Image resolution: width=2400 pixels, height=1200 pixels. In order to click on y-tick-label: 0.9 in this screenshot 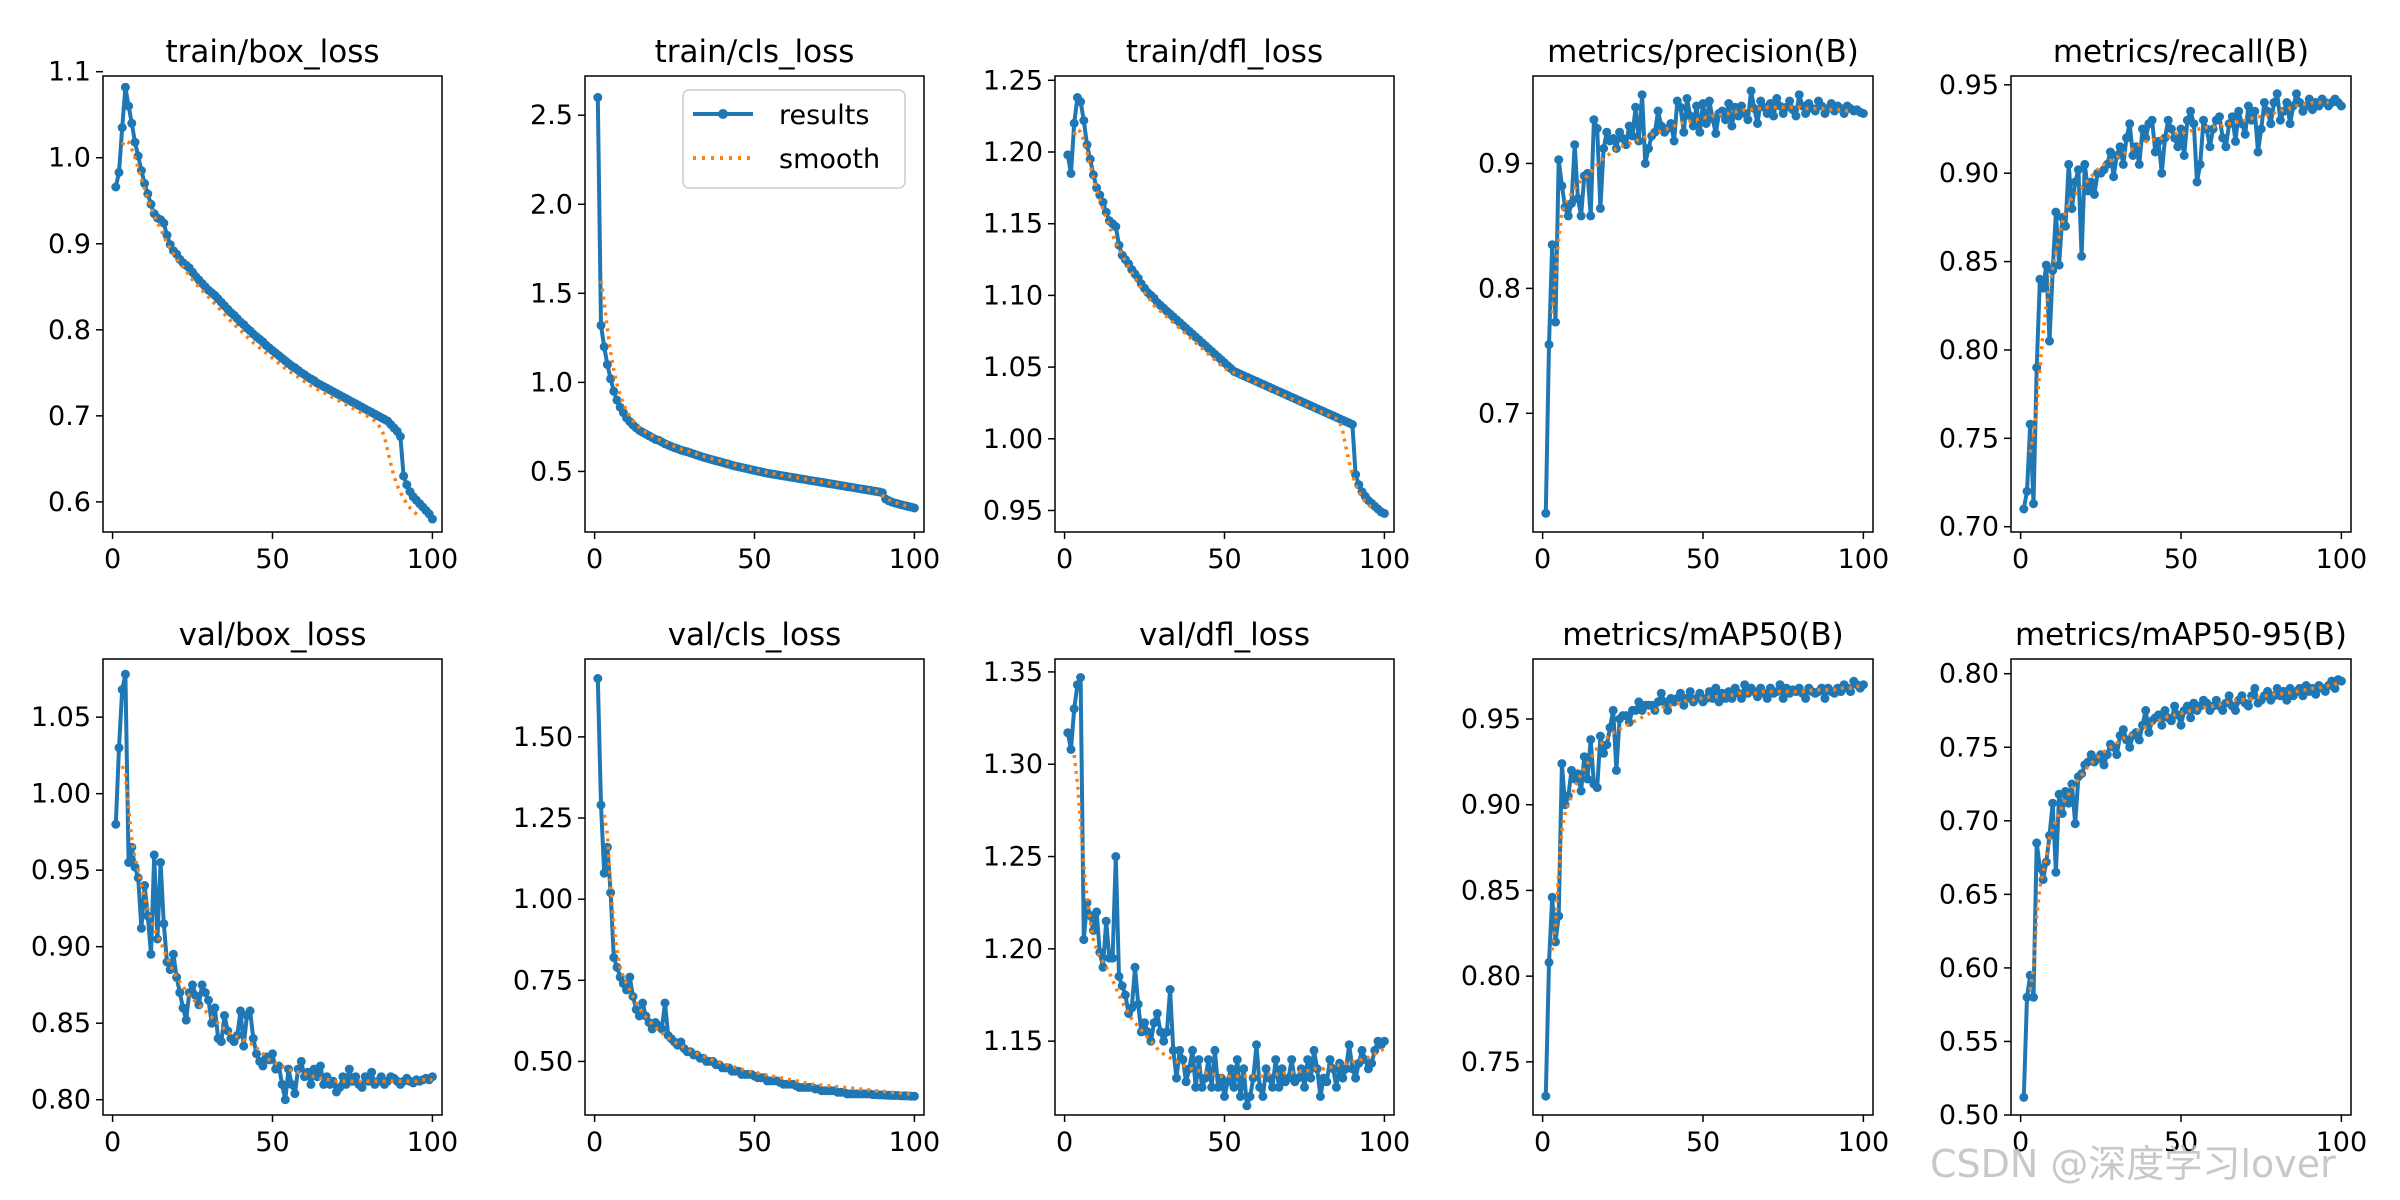, I will do `click(69, 244)`.